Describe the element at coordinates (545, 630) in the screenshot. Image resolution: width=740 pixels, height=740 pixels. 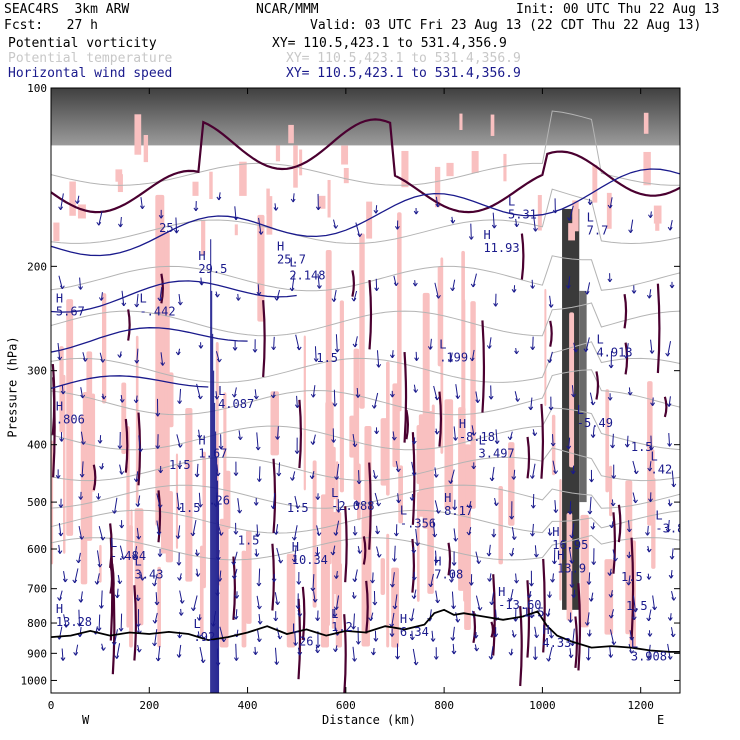
I see `high-marker: H` at that location.